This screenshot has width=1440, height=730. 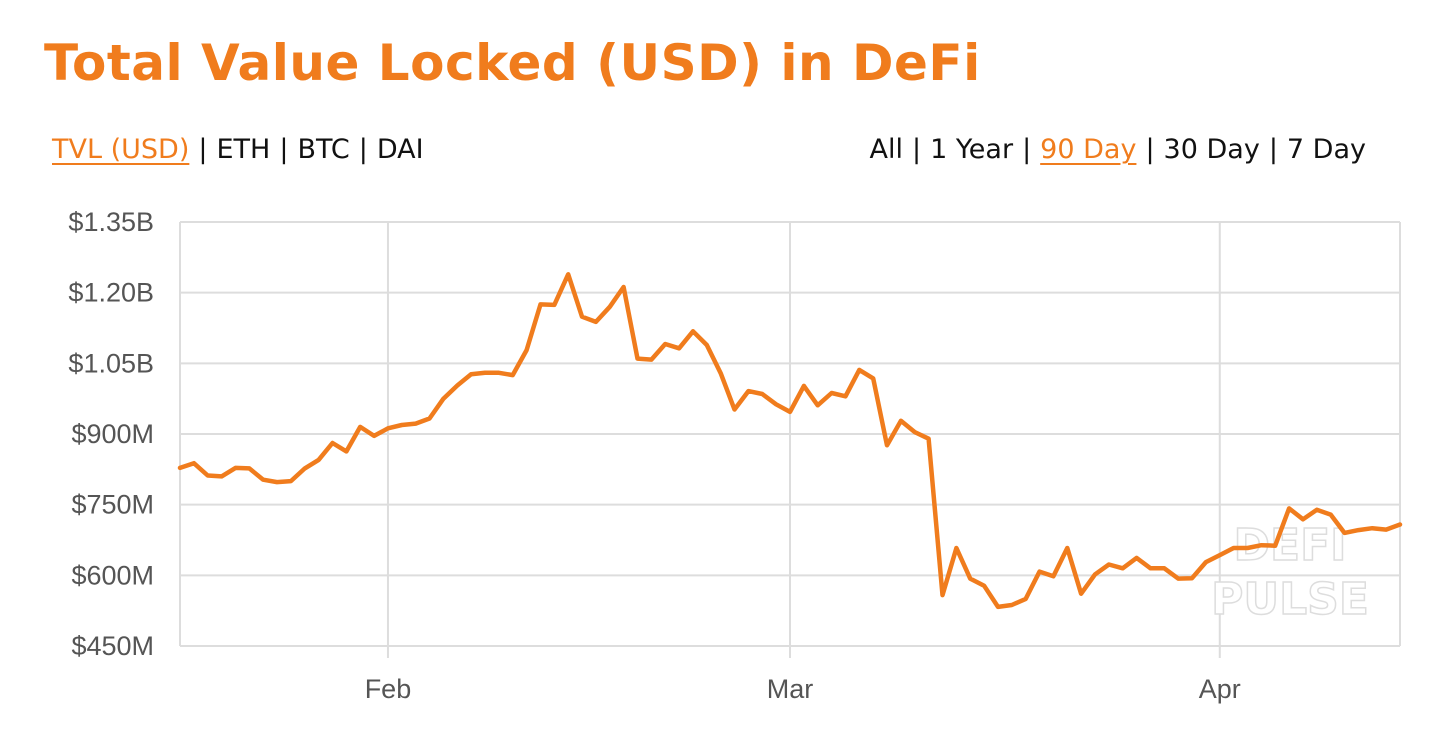 I want to click on y-tick-label: $1.05B, so click(x=111, y=363).